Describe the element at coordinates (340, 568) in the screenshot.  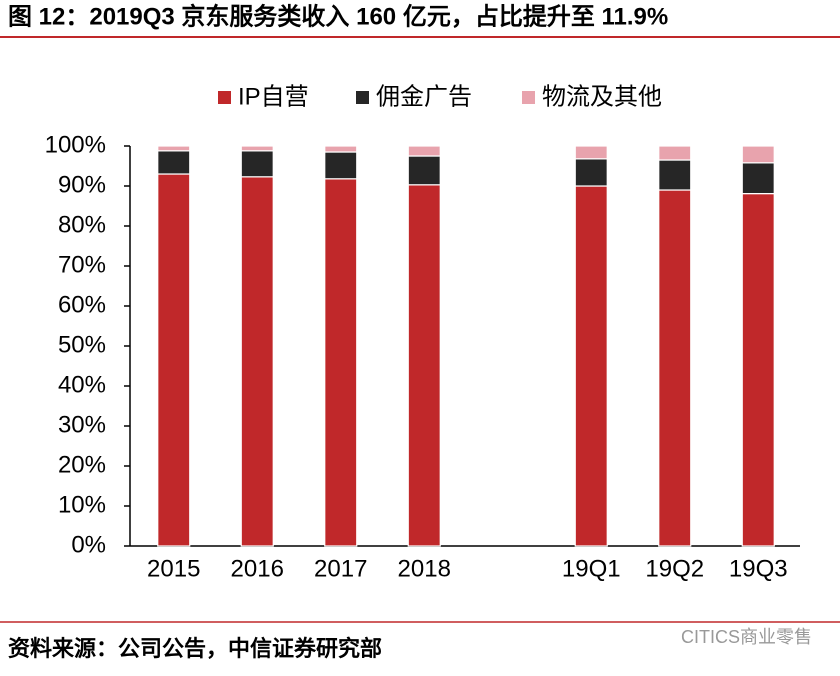
I see `x-tick-label: 2017` at that location.